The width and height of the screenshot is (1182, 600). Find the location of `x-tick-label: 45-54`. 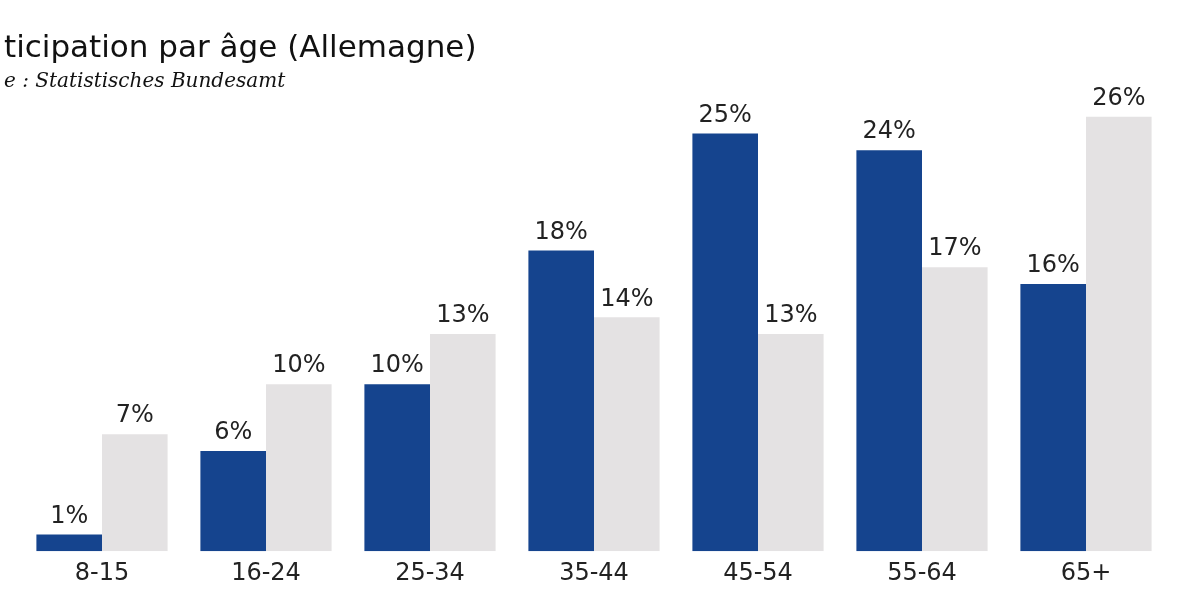

x-tick-label: 45-54 is located at coordinates (758, 571).